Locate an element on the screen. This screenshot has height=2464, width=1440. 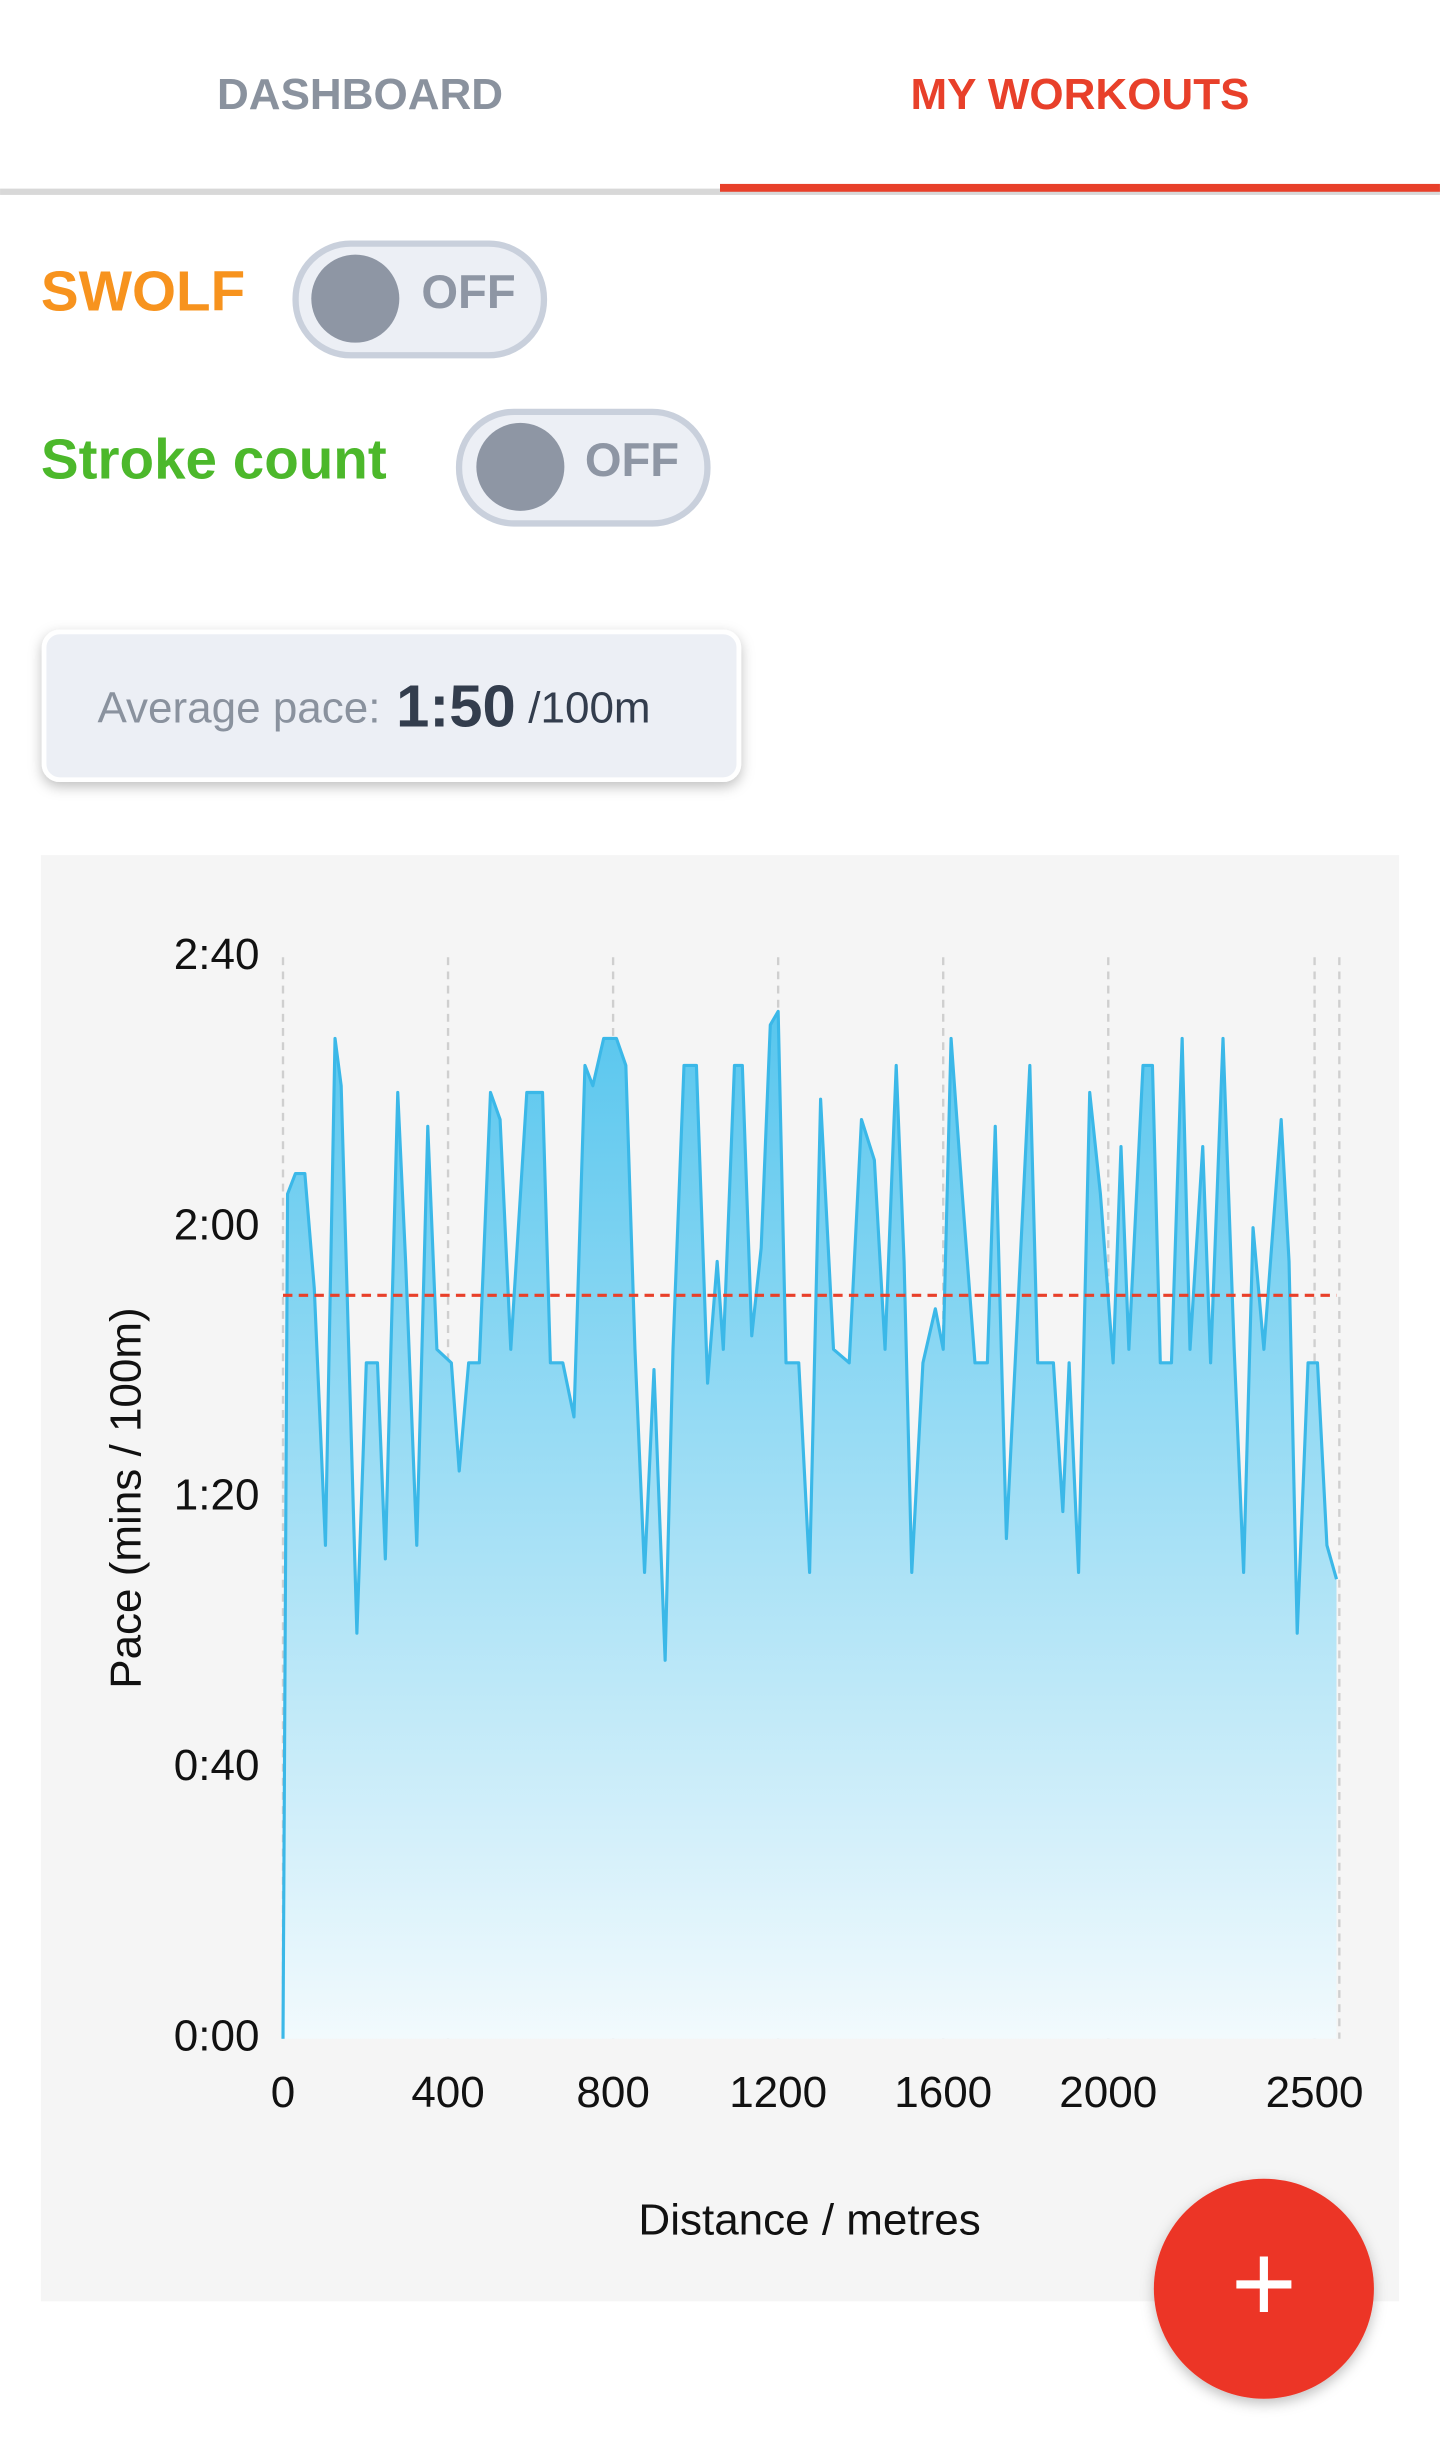
average-label: Average pace: is located at coordinates (239, 707).